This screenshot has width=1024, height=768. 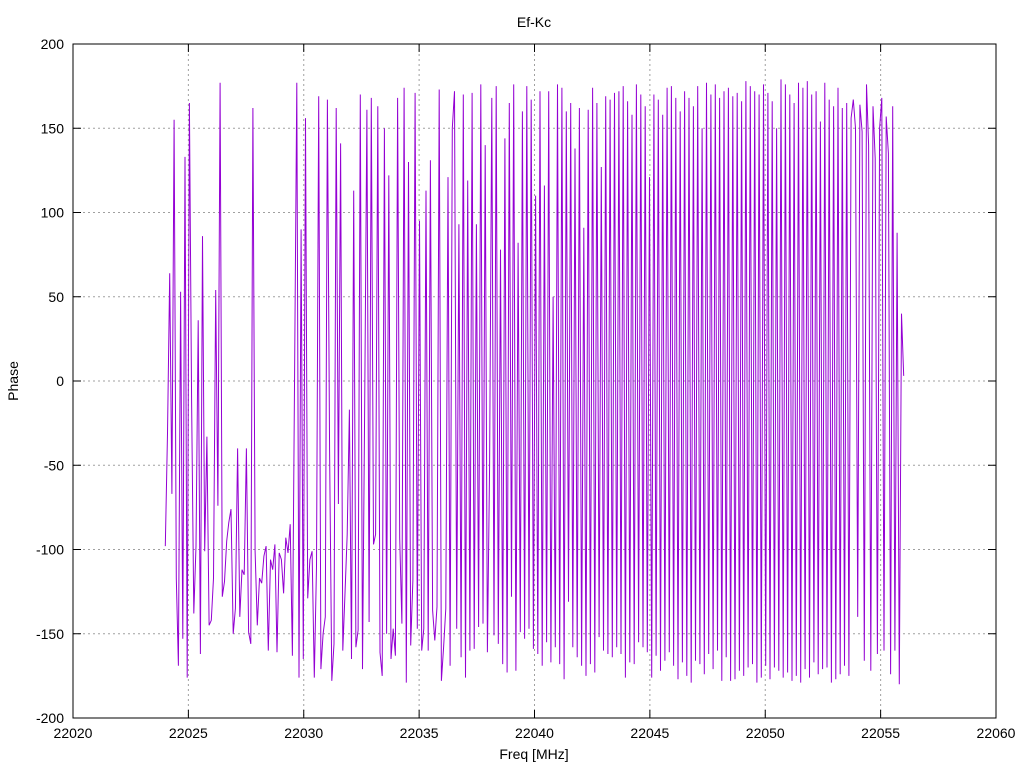 I want to click on x-tick-label: 22030, so click(x=303, y=733).